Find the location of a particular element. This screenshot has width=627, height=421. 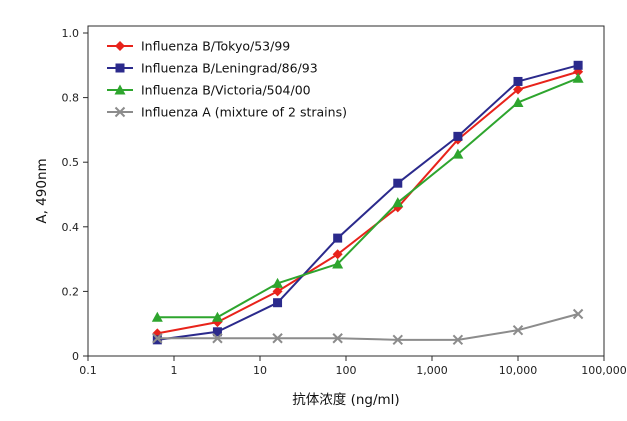

x-axis-label: 抗体浓度 (ng/ml) is located at coordinates (345, 400).